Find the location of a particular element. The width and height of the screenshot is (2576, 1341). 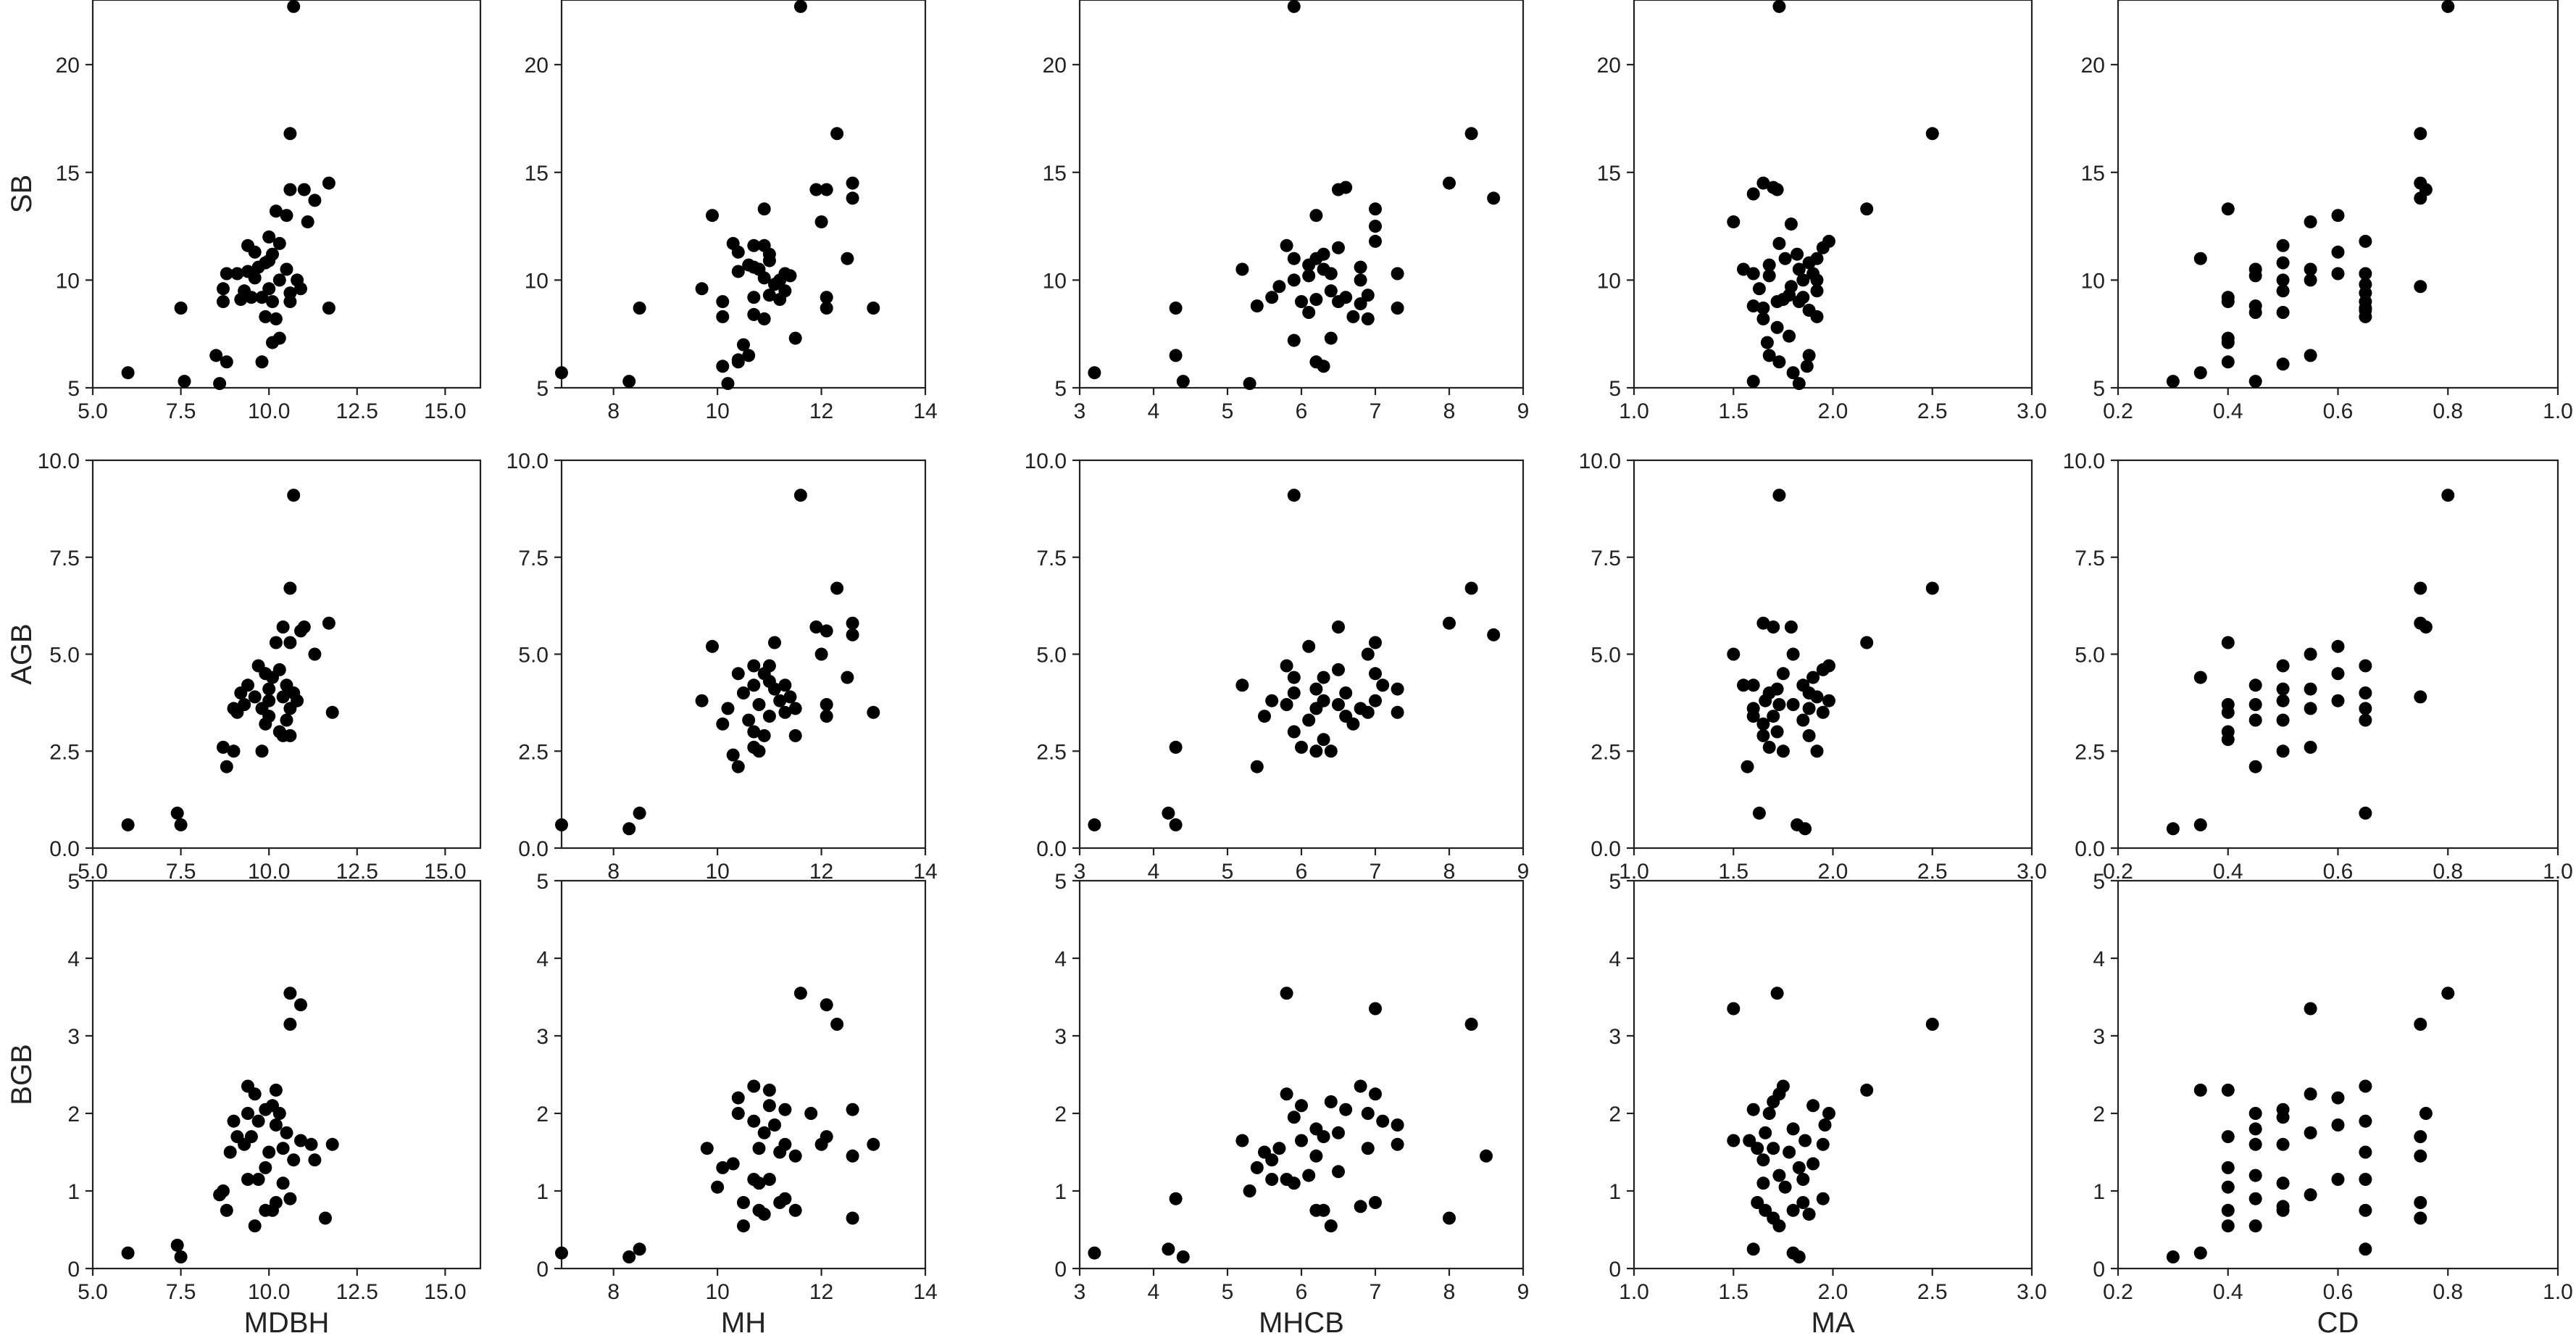

y-tick-label: 0.0 is located at coordinates (533, 849).